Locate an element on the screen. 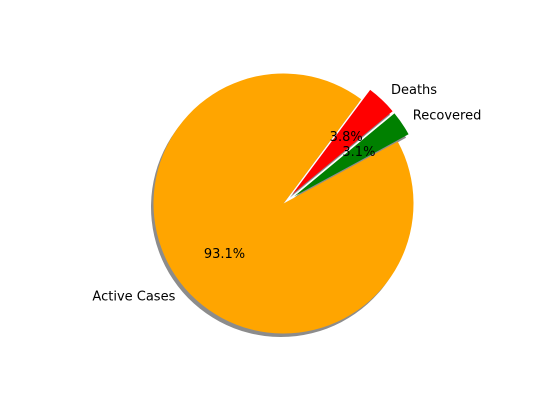  category-label-deaths: Deaths is located at coordinates (414, 90).